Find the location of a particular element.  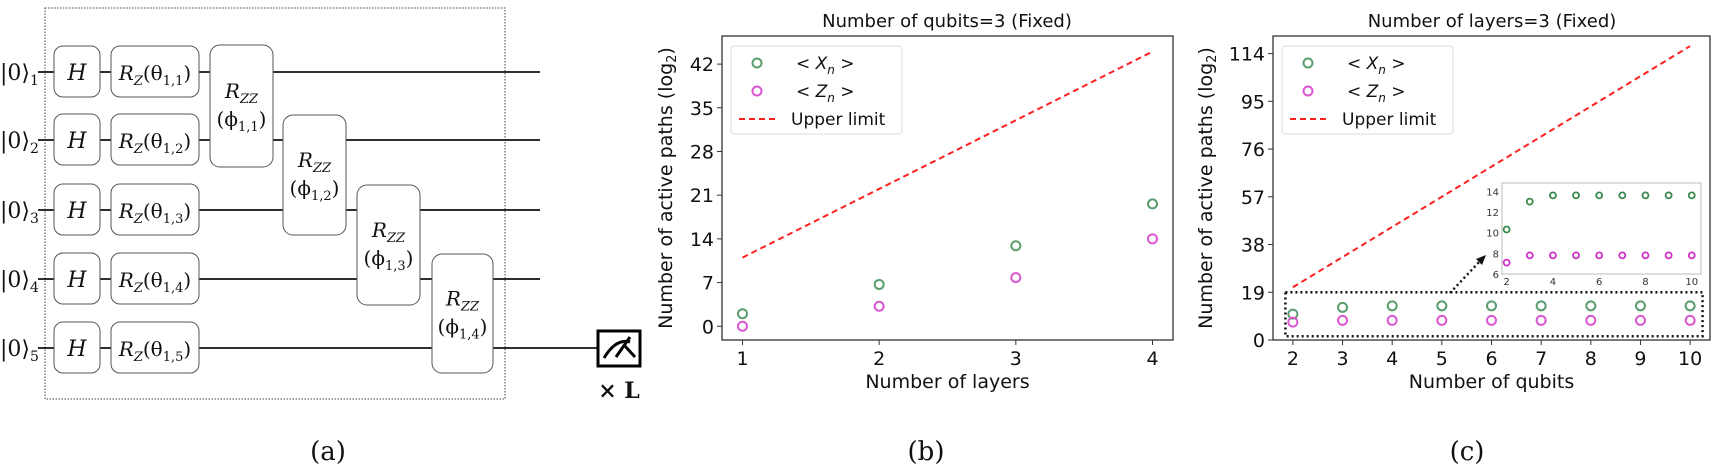

rz-gate-label: RZ(θ1,4) is located at coordinates (154, 282).